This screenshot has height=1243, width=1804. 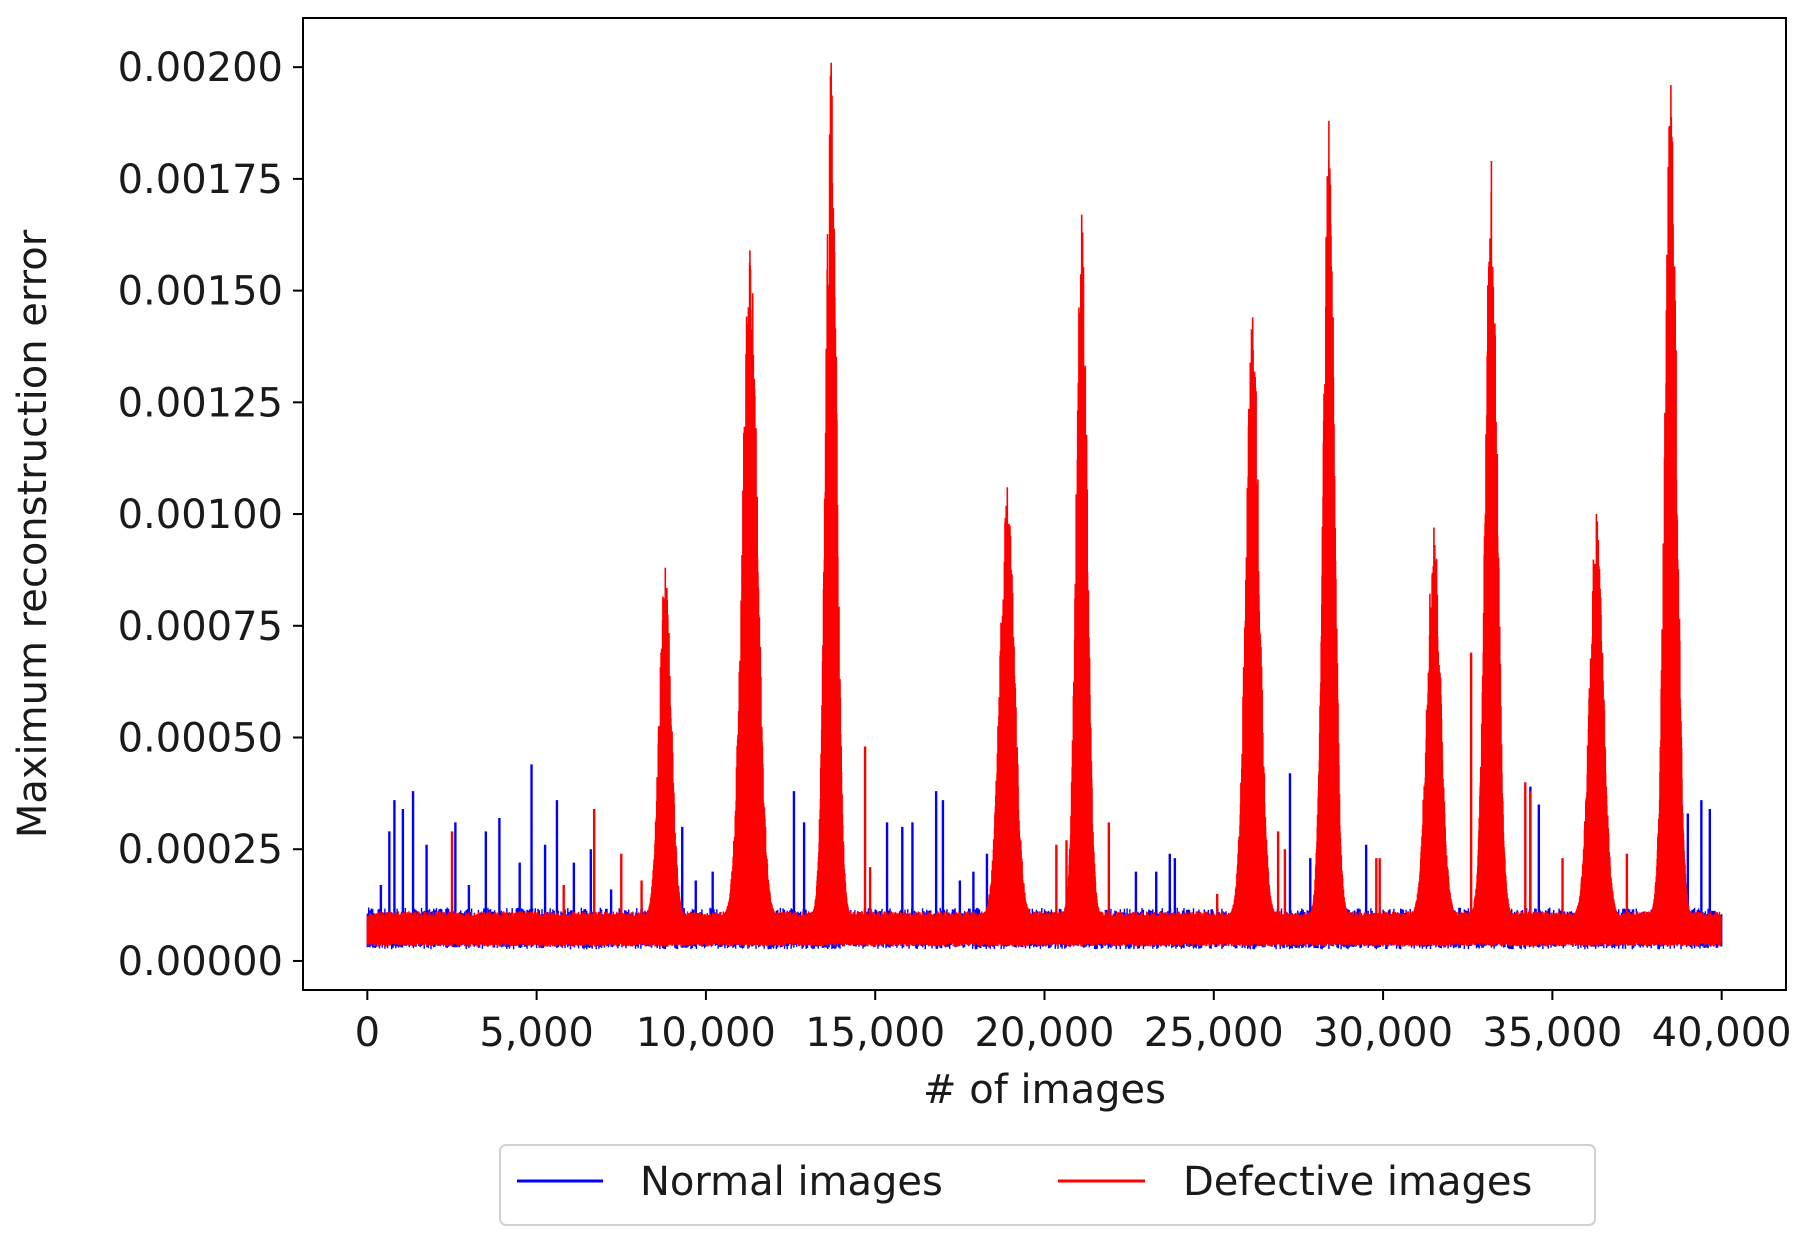 I want to click on x-tick-label: 30,000, so click(x=1383, y=1033).